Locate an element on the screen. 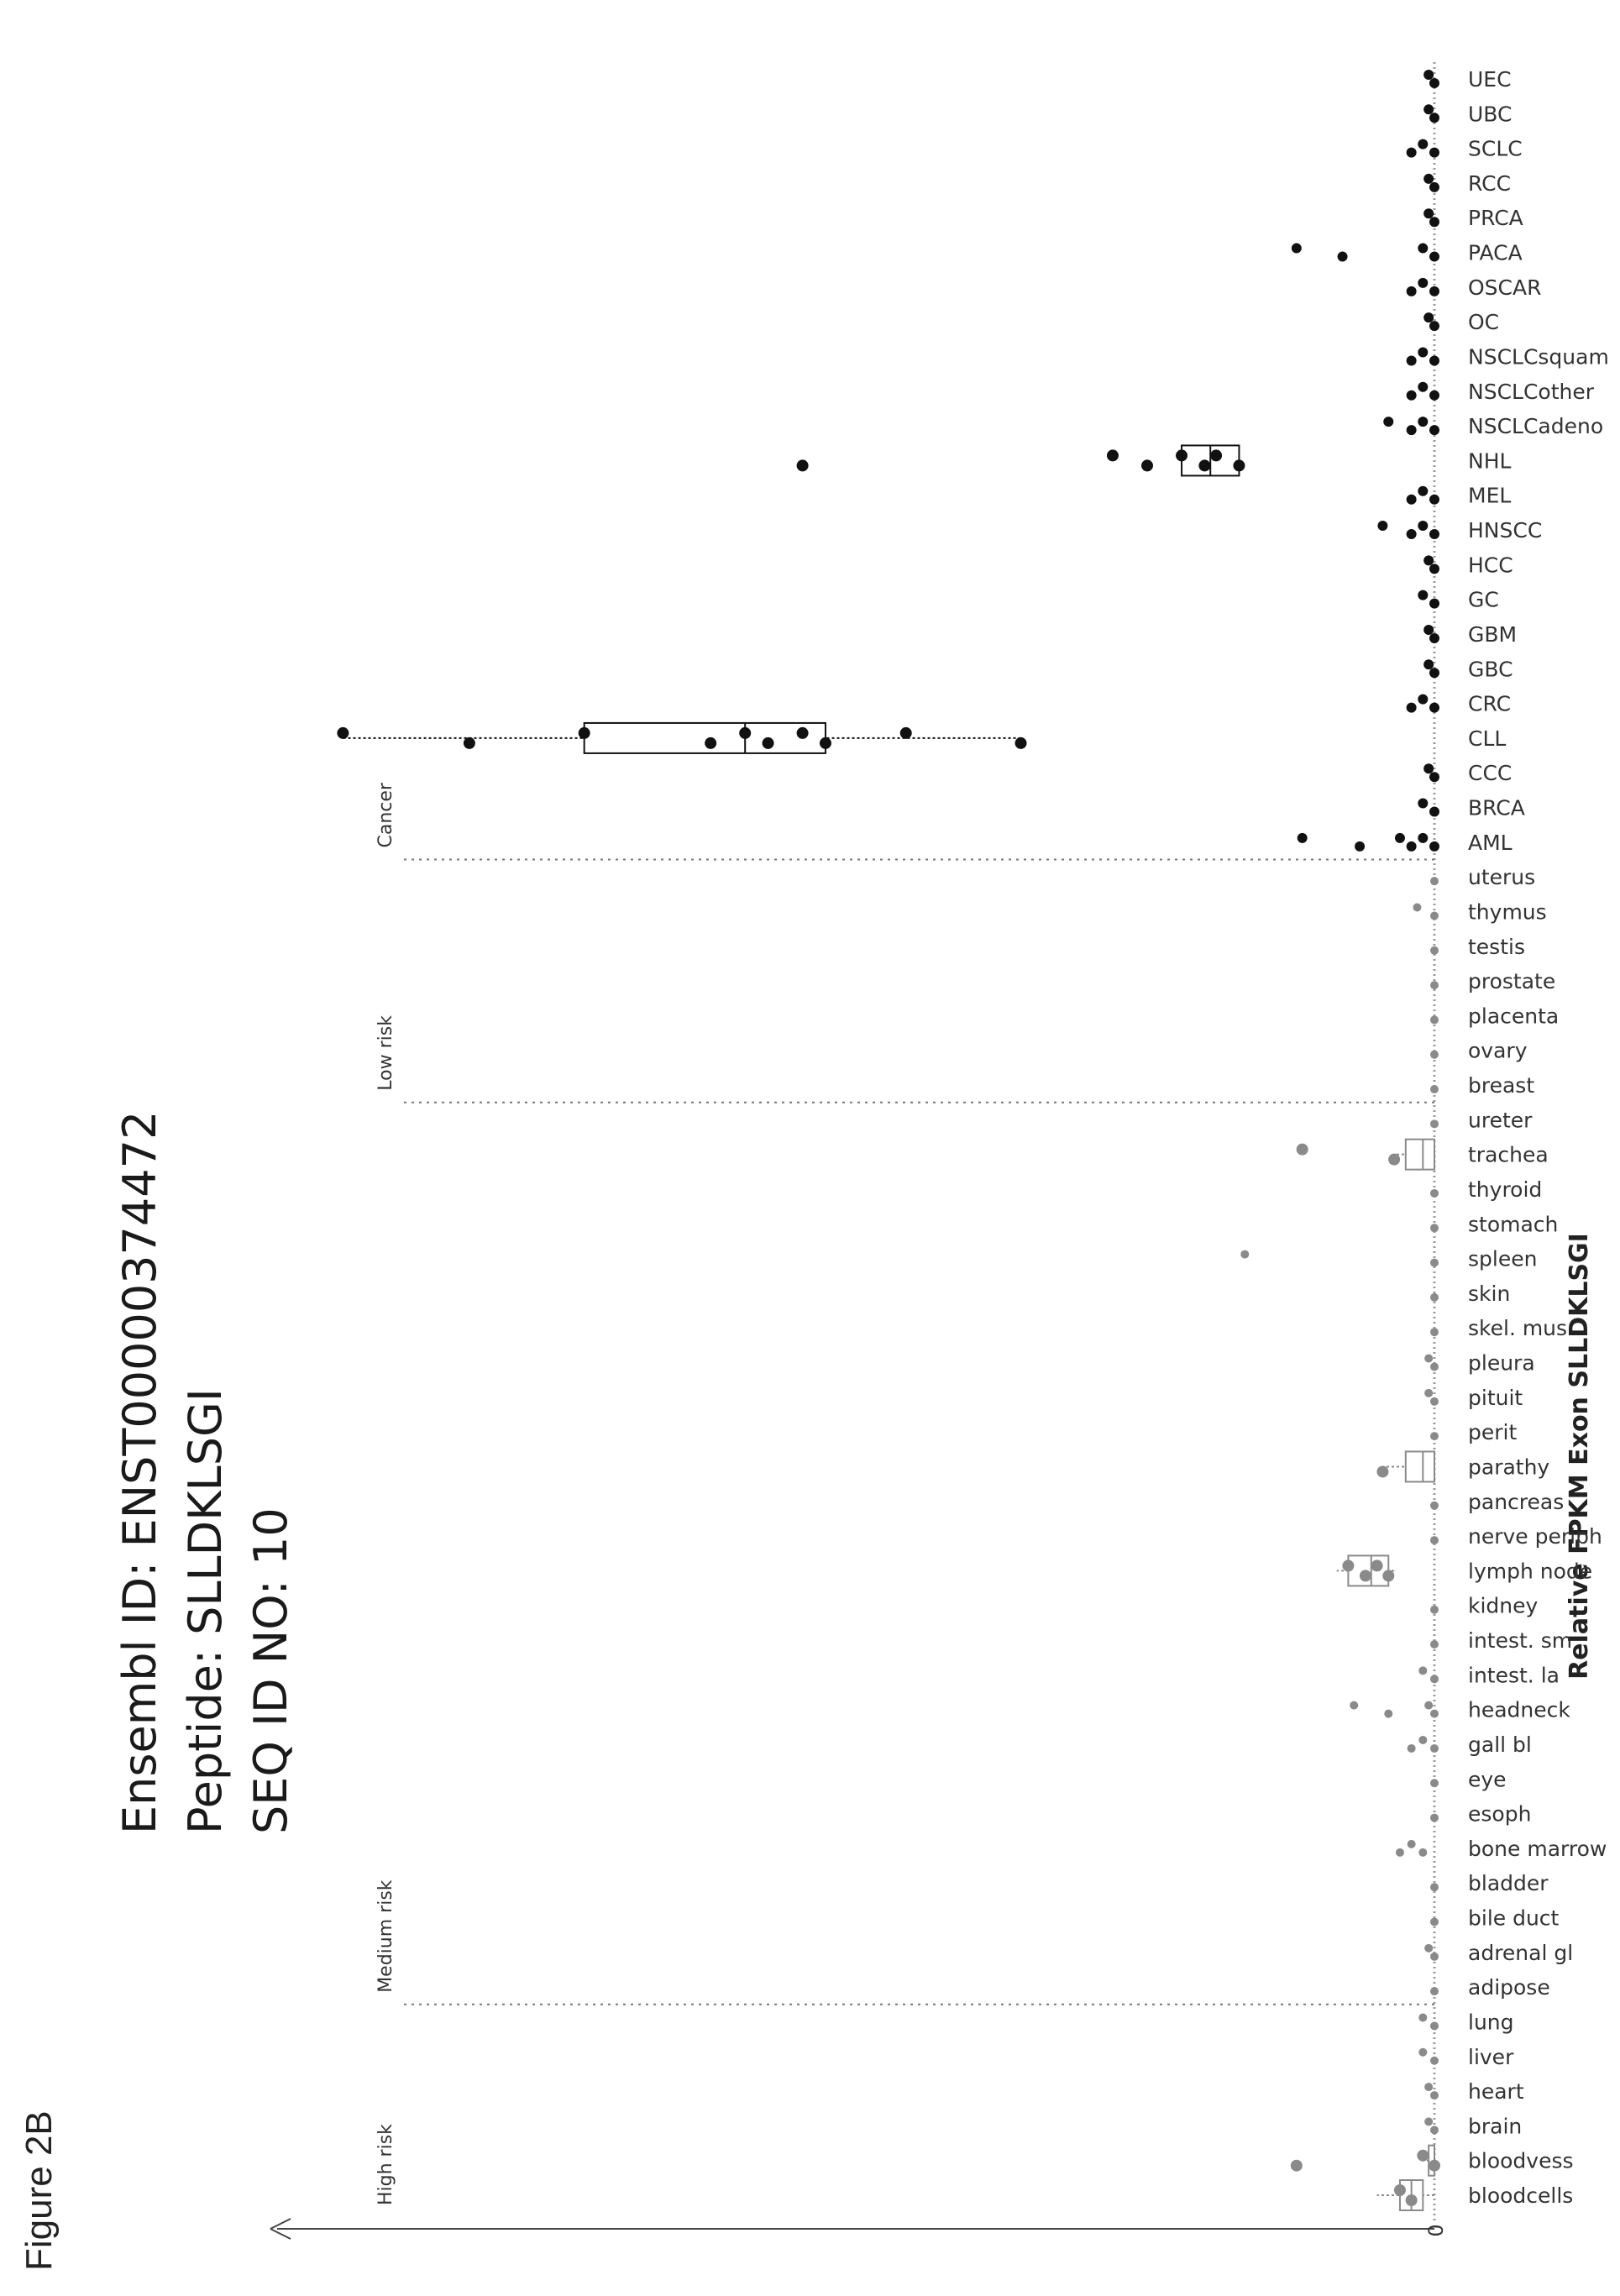 The height and width of the screenshot is (2296, 1620). x-tick-label-thyroid: thyroid is located at coordinates (1505, 1190).